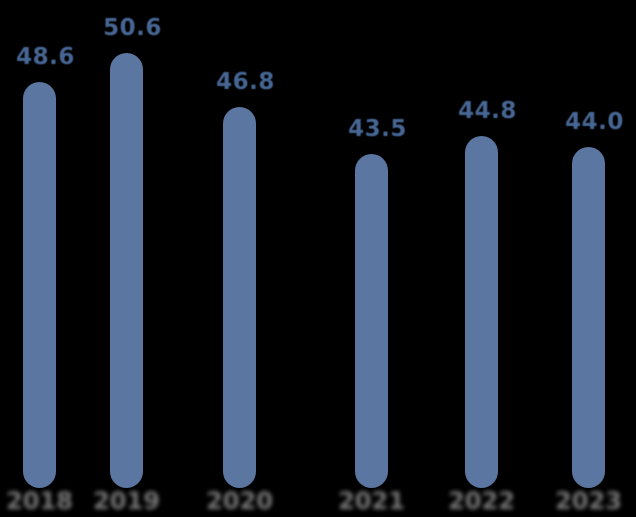  I want to click on bar-category-label: 2018, so click(39, 501).